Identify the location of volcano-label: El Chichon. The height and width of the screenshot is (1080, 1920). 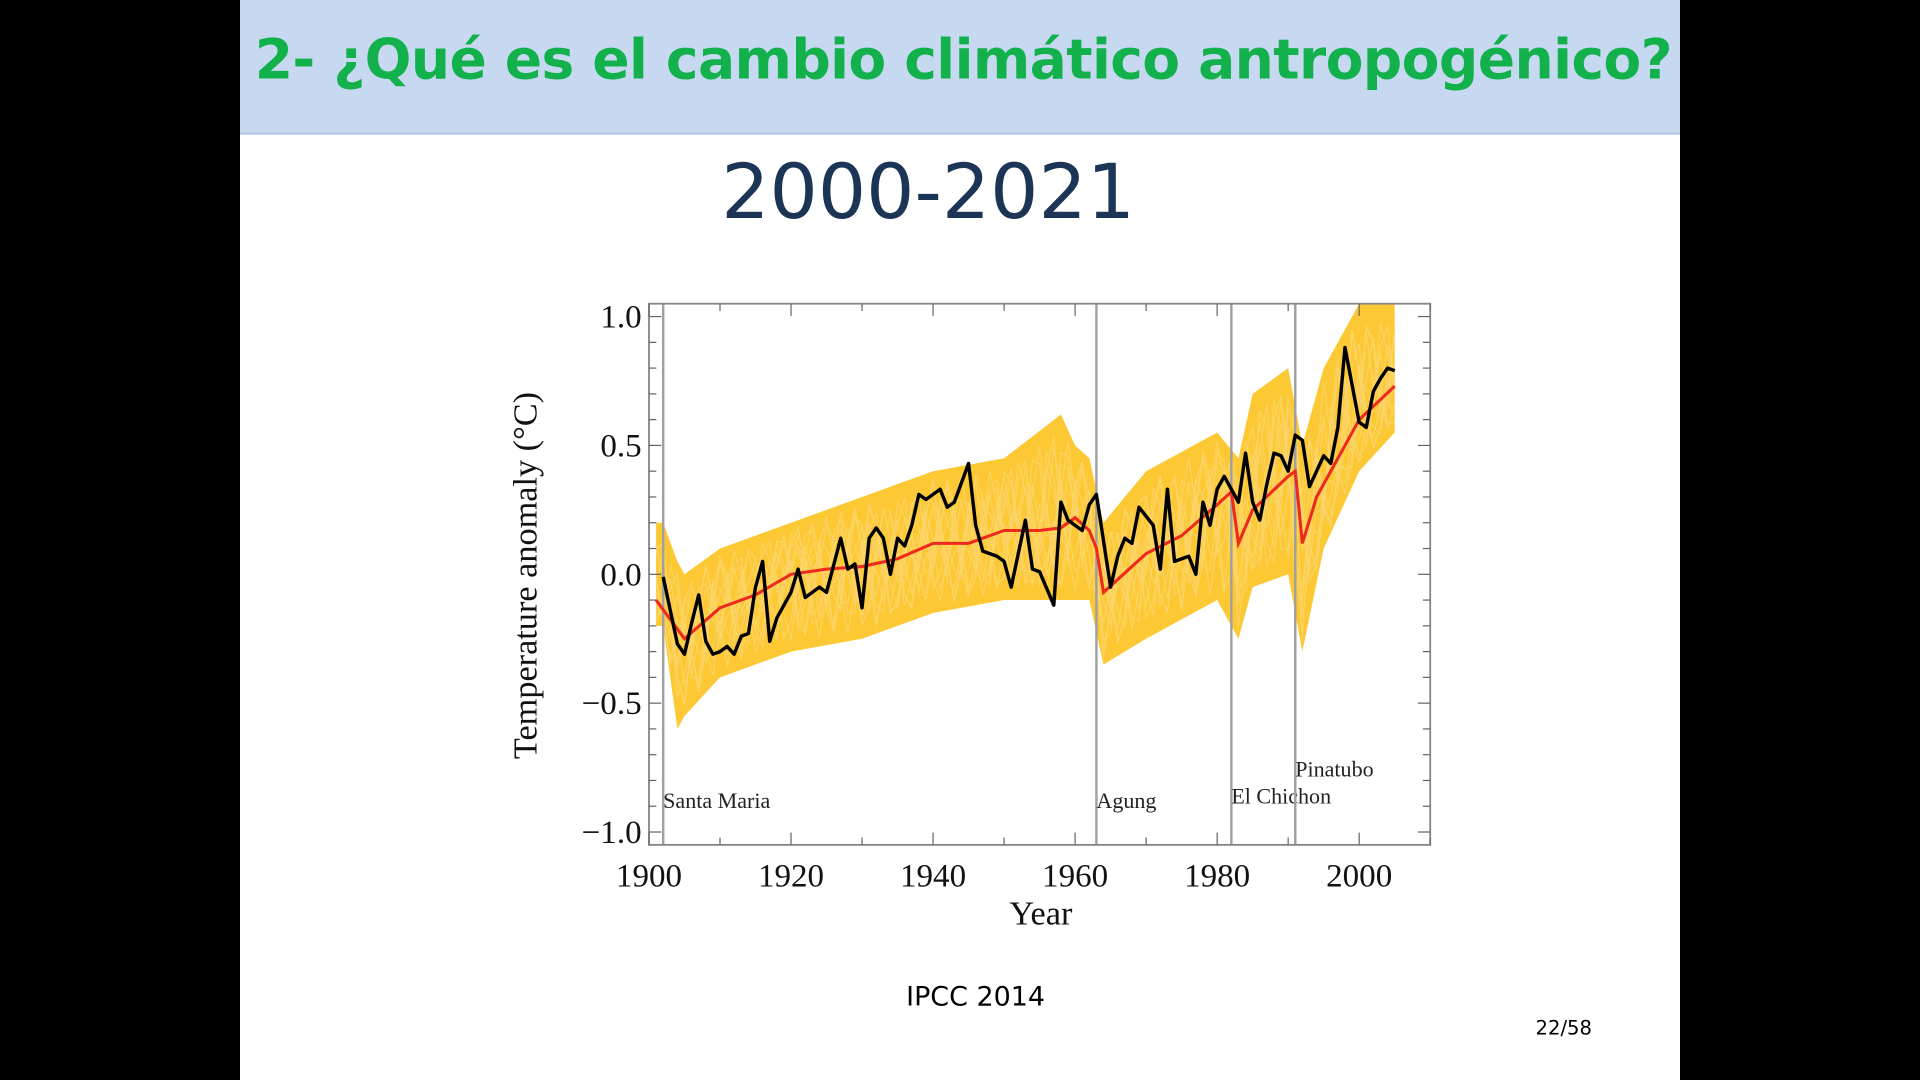
(1281, 795).